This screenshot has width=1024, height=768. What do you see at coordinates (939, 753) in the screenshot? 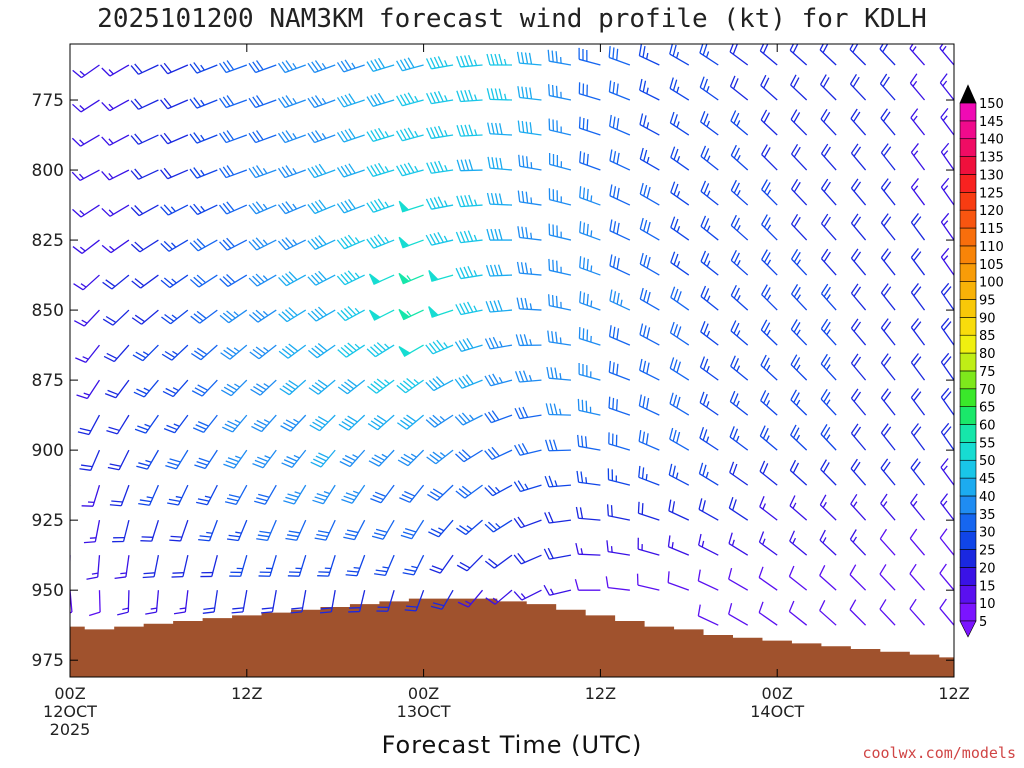
I see `credit-text: coolwx.com/models` at bounding box center [939, 753].